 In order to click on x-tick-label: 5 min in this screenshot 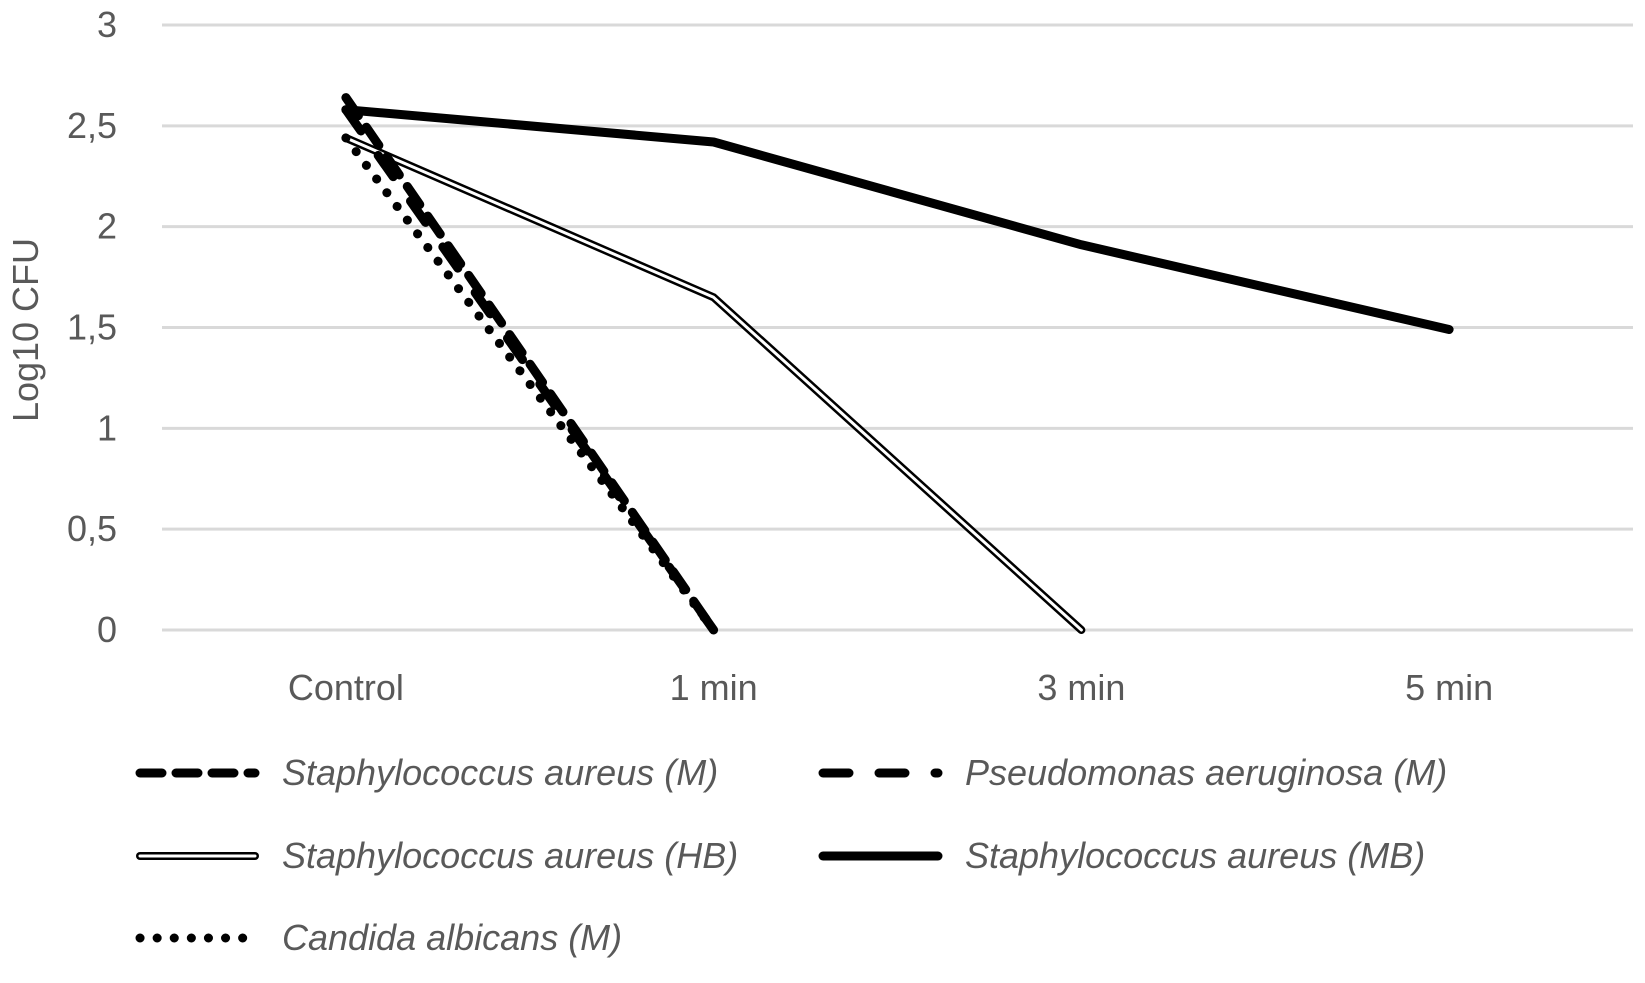, I will do `click(1449, 687)`.